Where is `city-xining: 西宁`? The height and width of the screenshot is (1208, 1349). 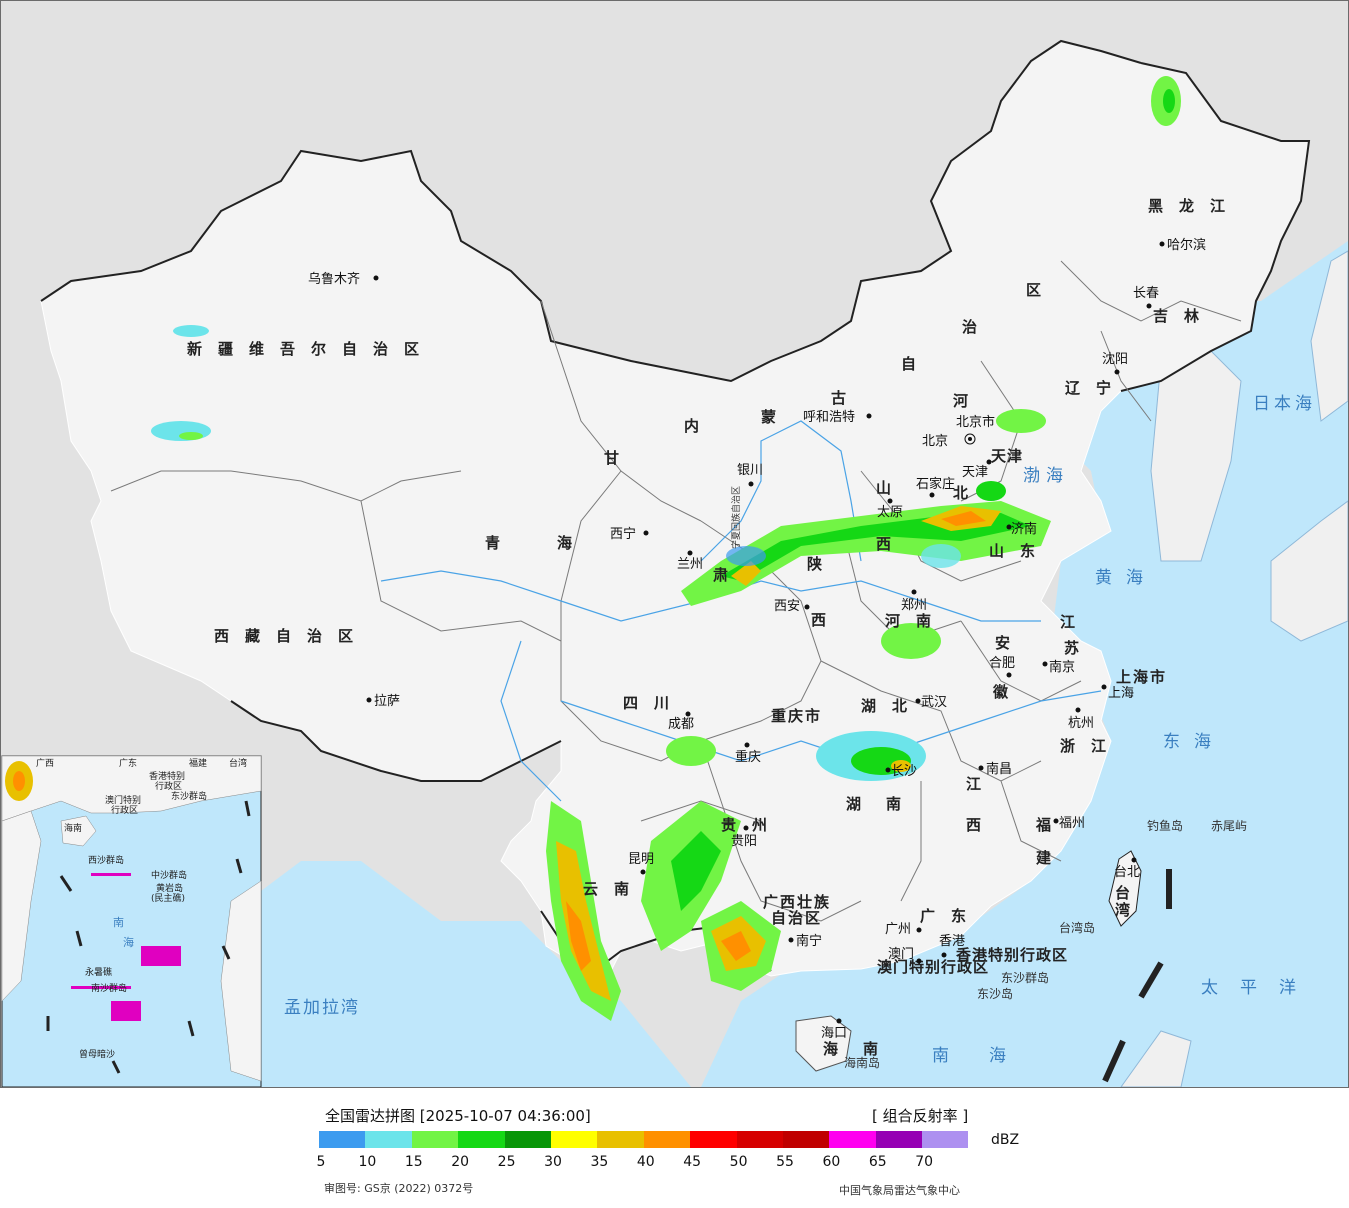
city-xining: 西宁 is located at coordinates (623, 534).